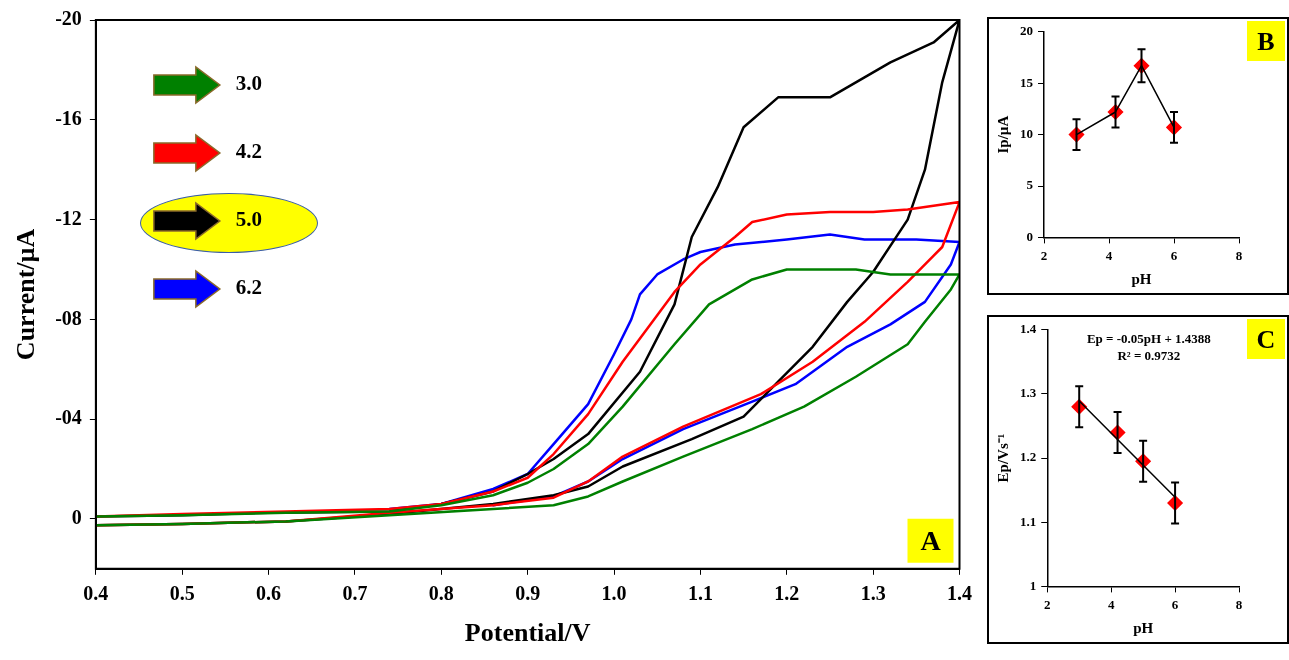  I want to click on y-tick-label: 5, so click(1030, 185).